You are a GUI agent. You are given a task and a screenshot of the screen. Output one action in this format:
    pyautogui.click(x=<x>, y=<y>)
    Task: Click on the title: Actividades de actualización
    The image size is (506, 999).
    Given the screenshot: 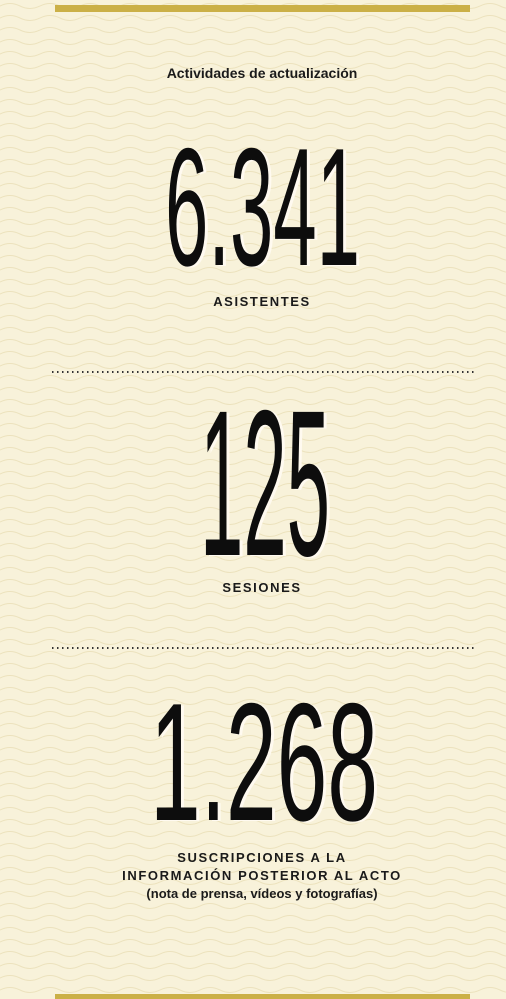 What is the action you would take?
    pyautogui.click(x=262, y=73)
    